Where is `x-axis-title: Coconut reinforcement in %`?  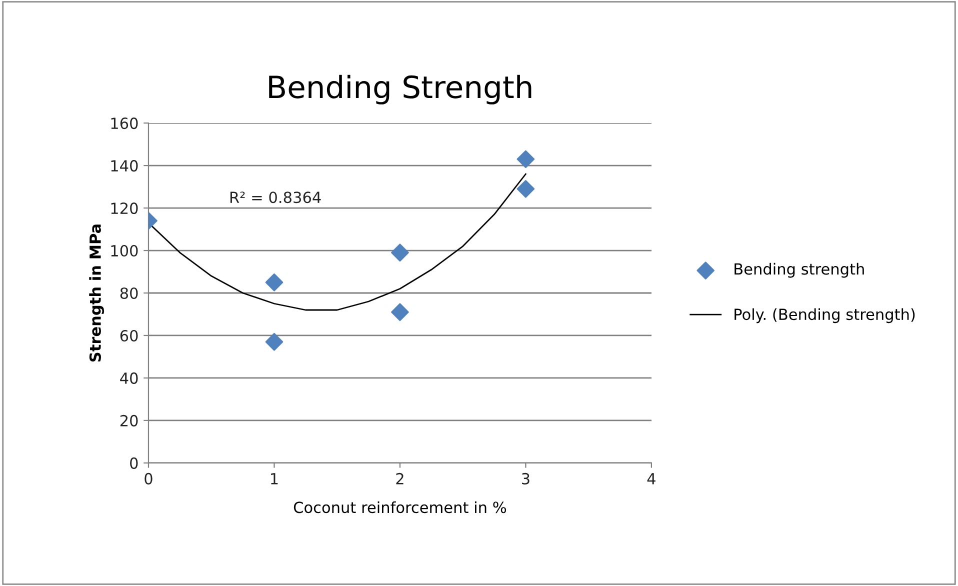 x-axis-title: Coconut reinforcement in % is located at coordinates (400, 507).